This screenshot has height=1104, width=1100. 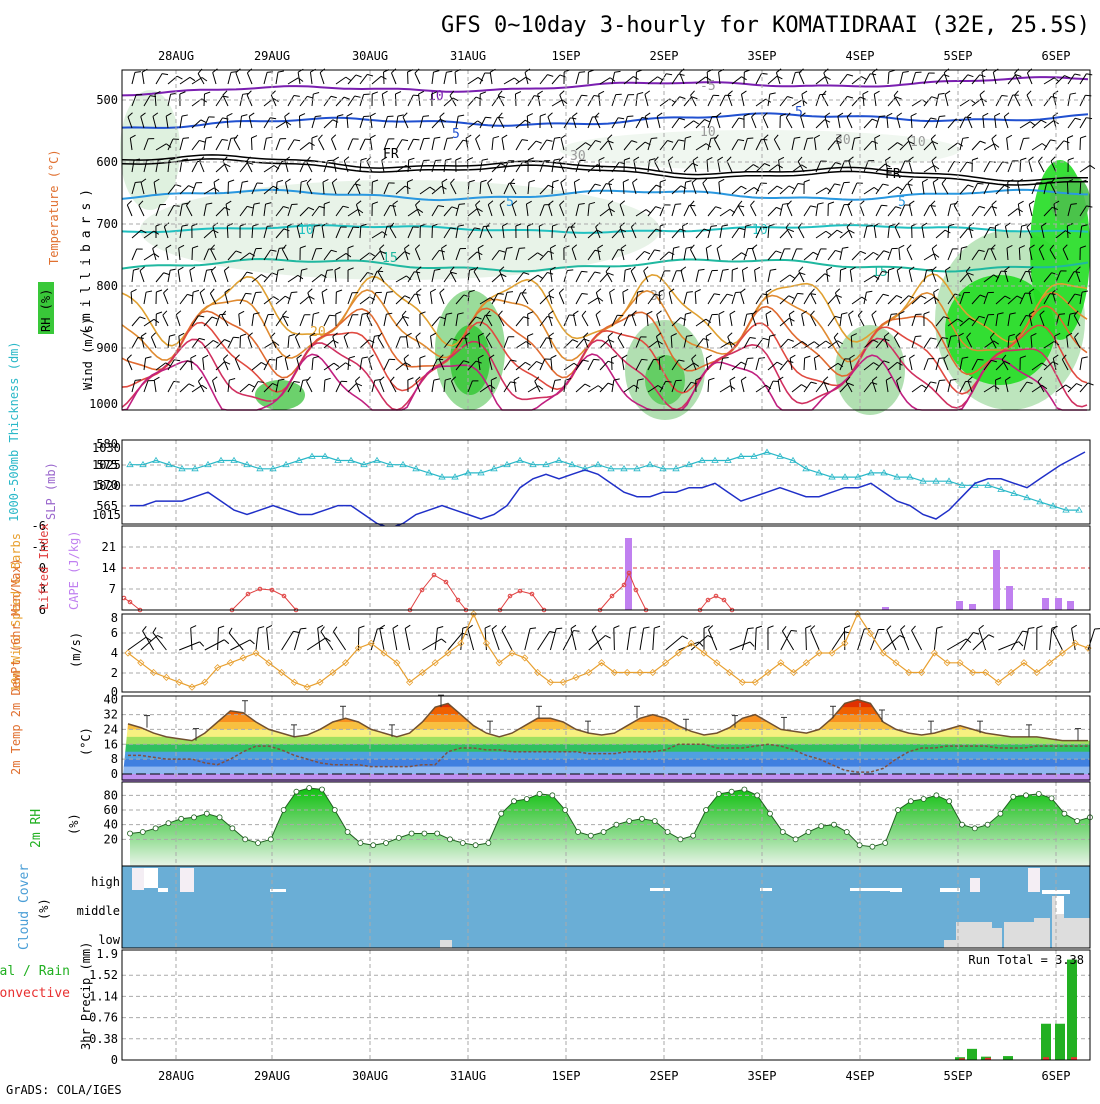 I want to click on bottom-date-30AUG: 30AUG, so click(x=370, y=1076).